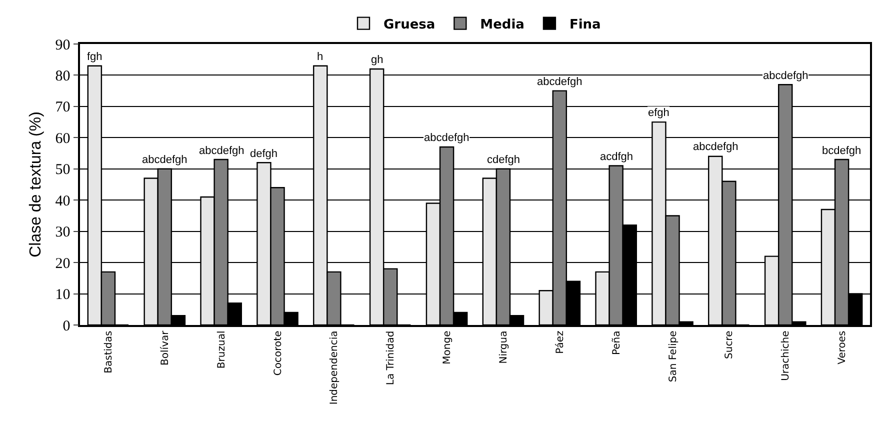 Image resolution: width=878 pixels, height=425 pixels. Describe the element at coordinates (108, 352) in the screenshot. I see `x-tick-label: Bastidas` at that location.